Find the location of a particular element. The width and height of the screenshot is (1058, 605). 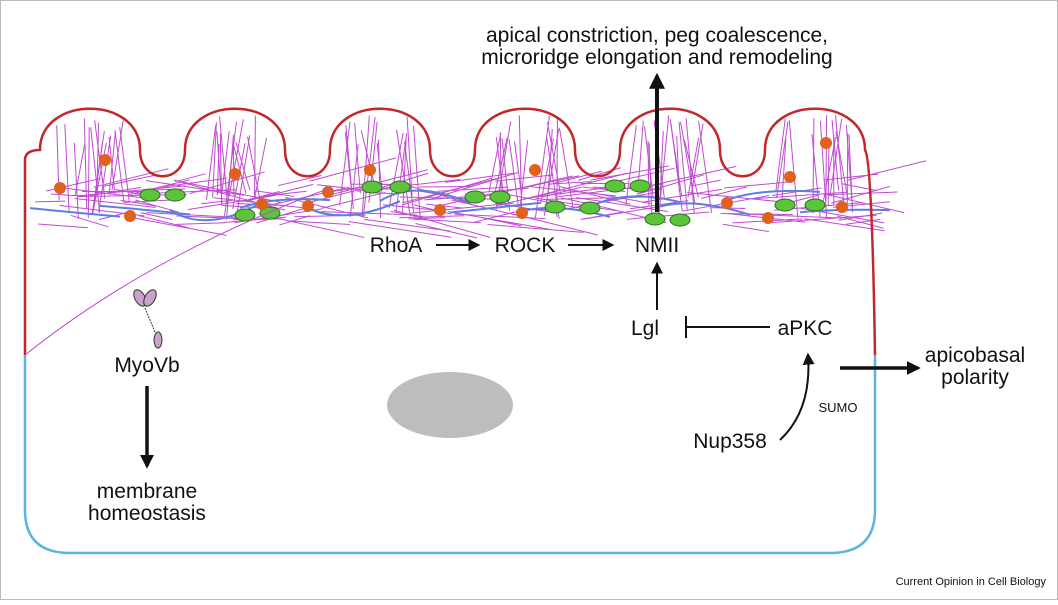

outcome-line: polarity is located at coordinates (975, 377).